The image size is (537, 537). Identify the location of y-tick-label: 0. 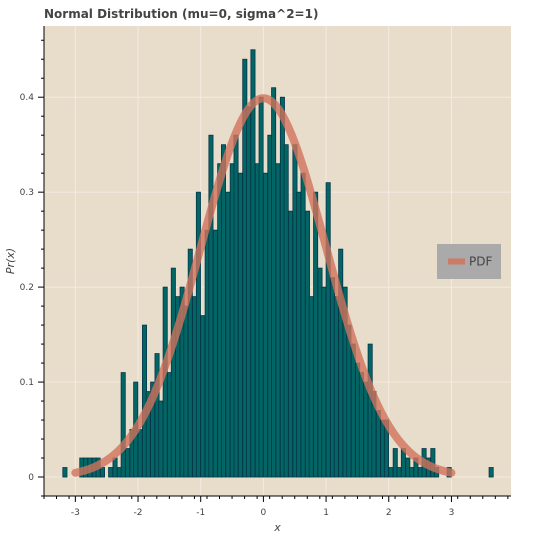
(31, 478).